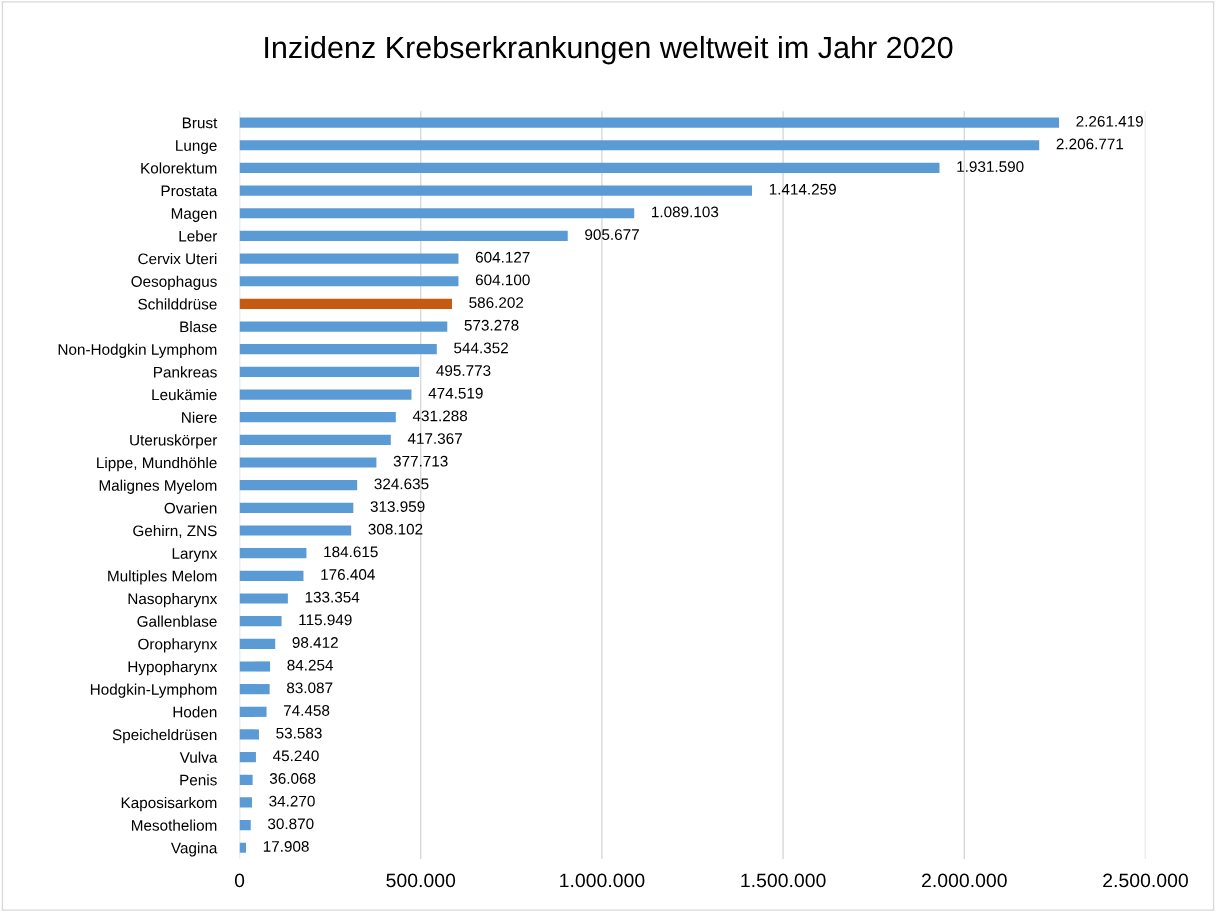 This screenshot has width=1216, height=912. What do you see at coordinates (397, 506) in the screenshot?
I see `data-label: 313.959` at bounding box center [397, 506].